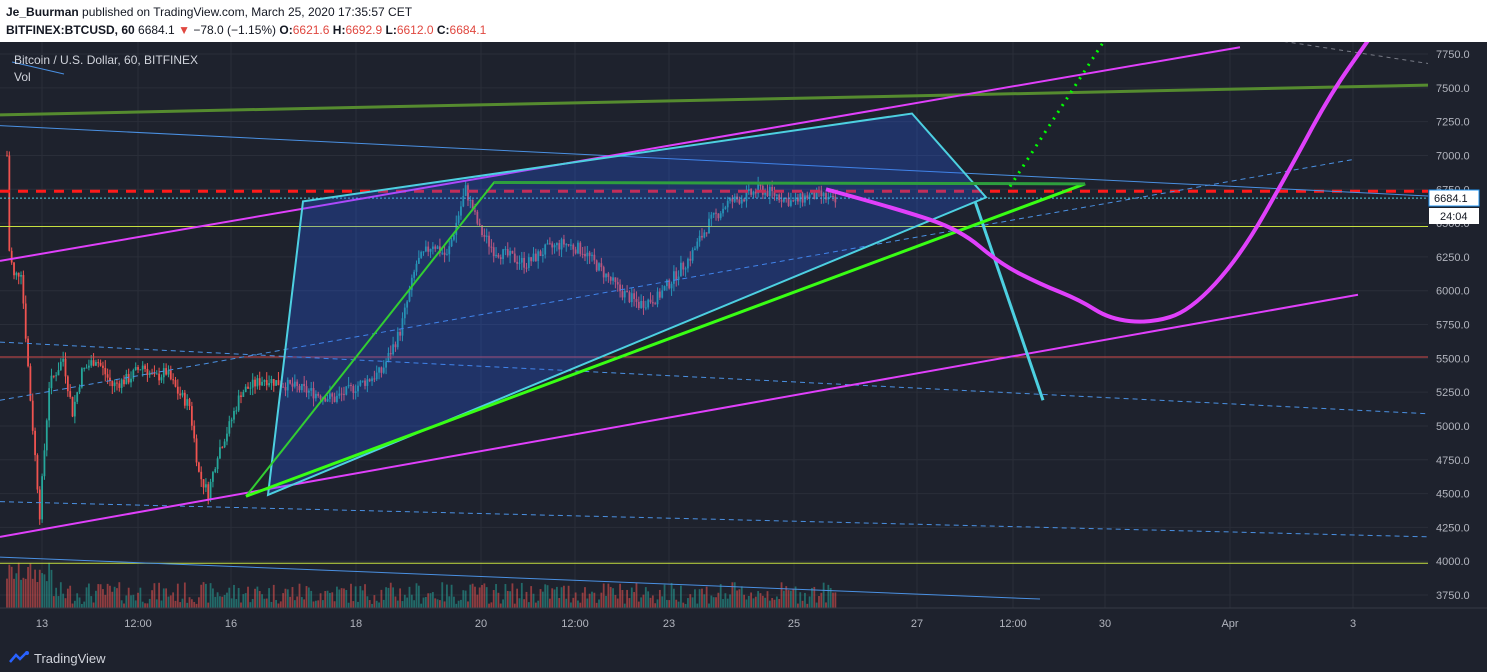  Describe the element at coordinates (42, 12) in the screenshot. I see `author-name: Je_Buurman` at that location.